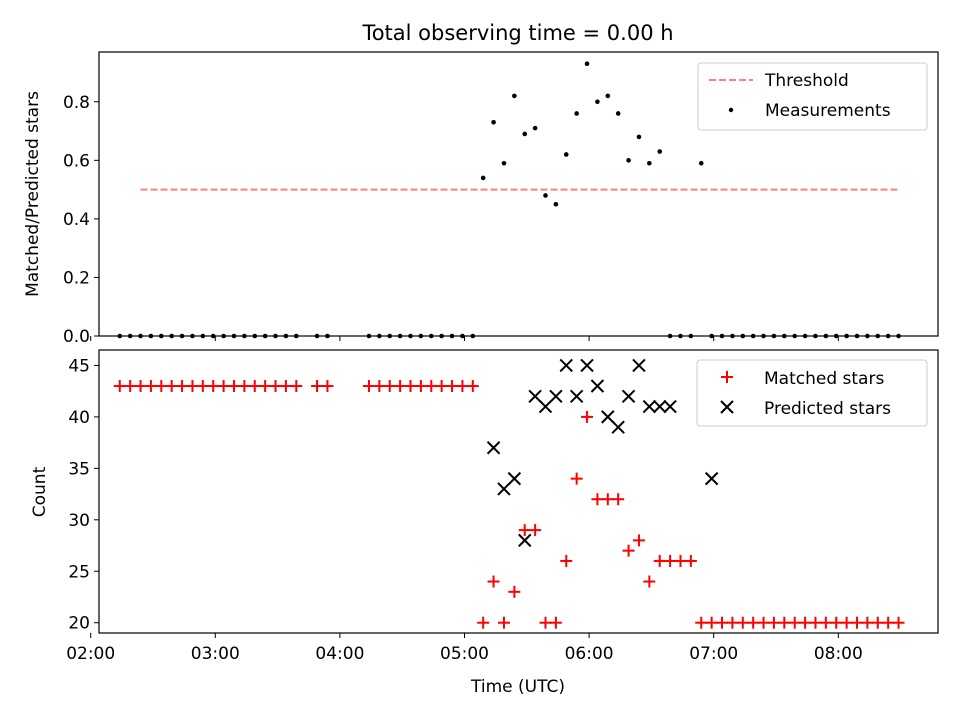 The width and height of the screenshot is (960, 720). Describe the element at coordinates (79, 469) in the screenshot. I see `count-y-tick-label: 35` at that location.